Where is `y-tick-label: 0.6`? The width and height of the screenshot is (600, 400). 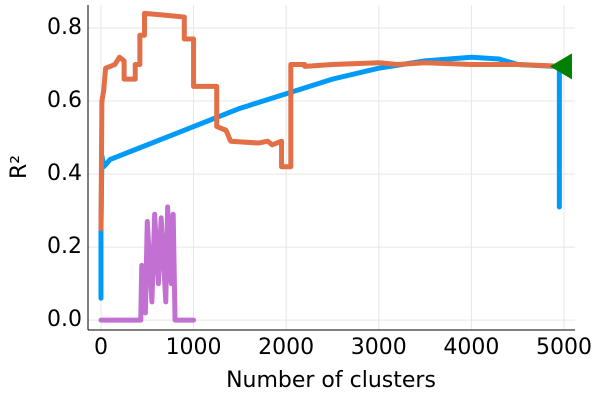 y-tick-label: 0.6 is located at coordinates (64, 100).